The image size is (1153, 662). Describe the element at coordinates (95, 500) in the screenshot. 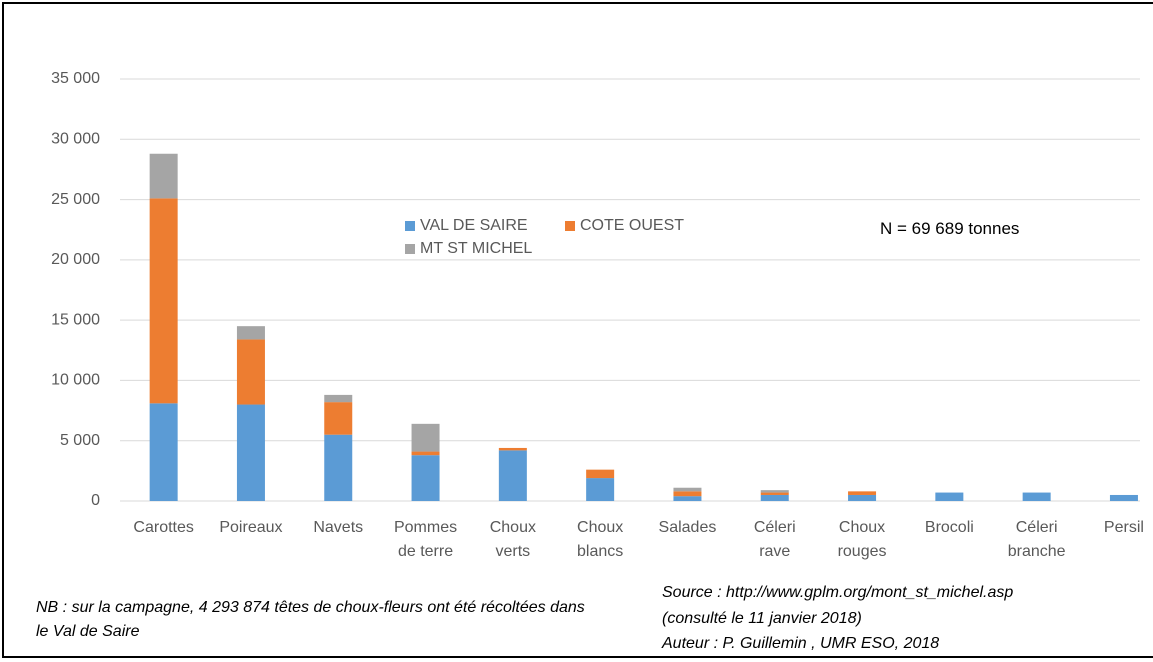

I see `y-tick-label: 0` at that location.